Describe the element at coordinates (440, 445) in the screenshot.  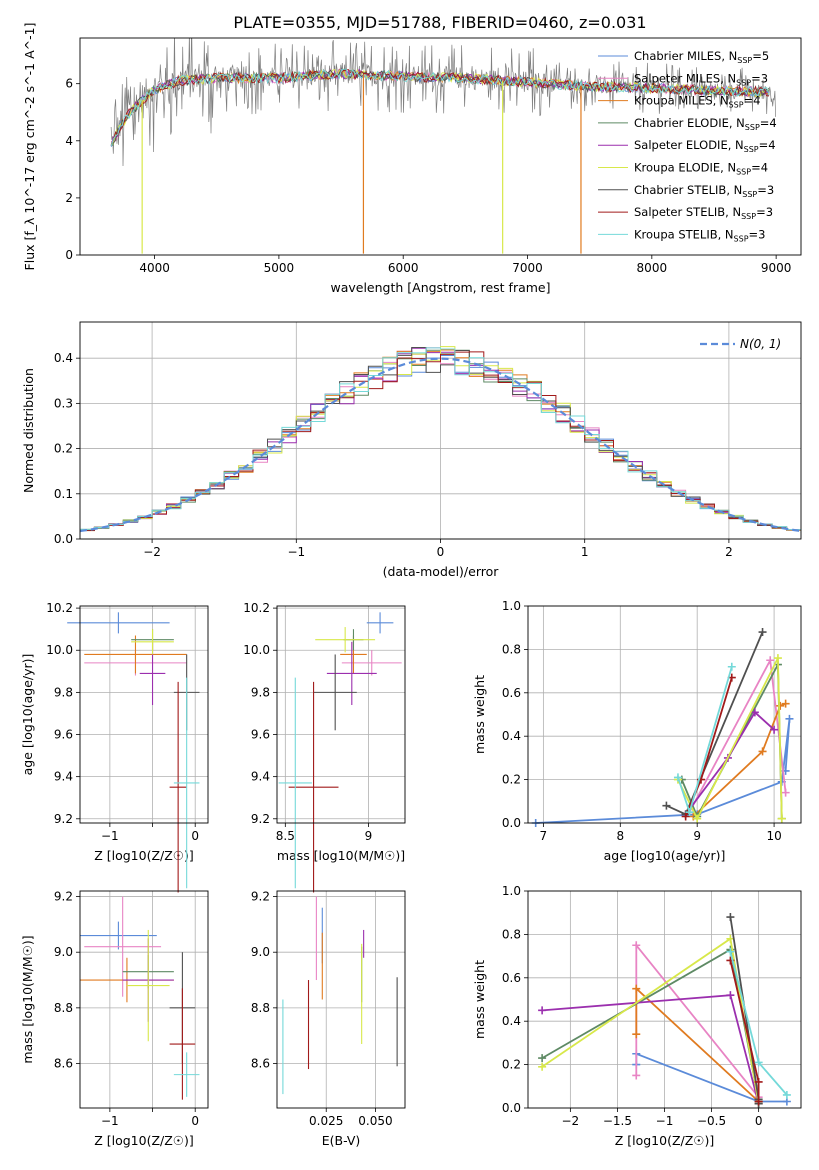
I see `normal-curve` at that location.